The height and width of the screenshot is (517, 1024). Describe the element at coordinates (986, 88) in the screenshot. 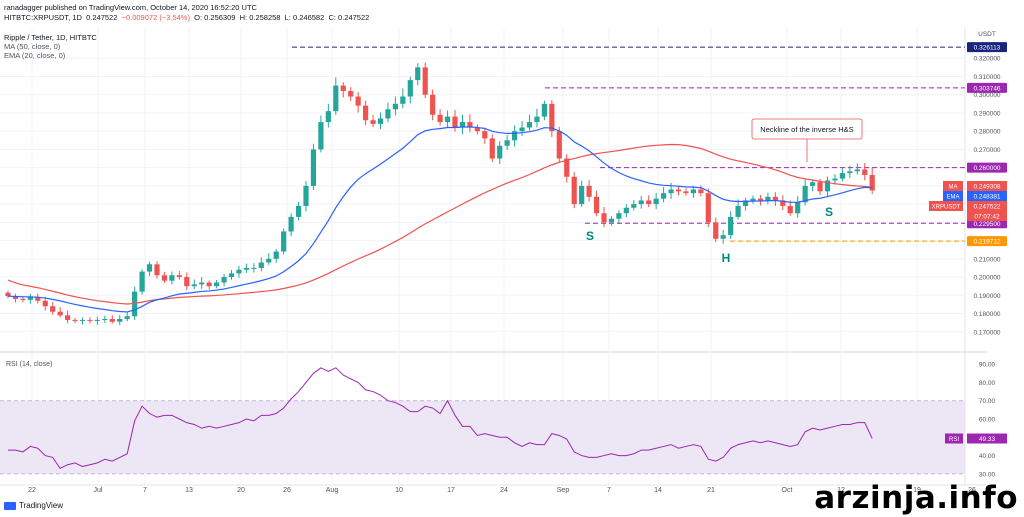

I see `level-label: 0.303746` at that location.